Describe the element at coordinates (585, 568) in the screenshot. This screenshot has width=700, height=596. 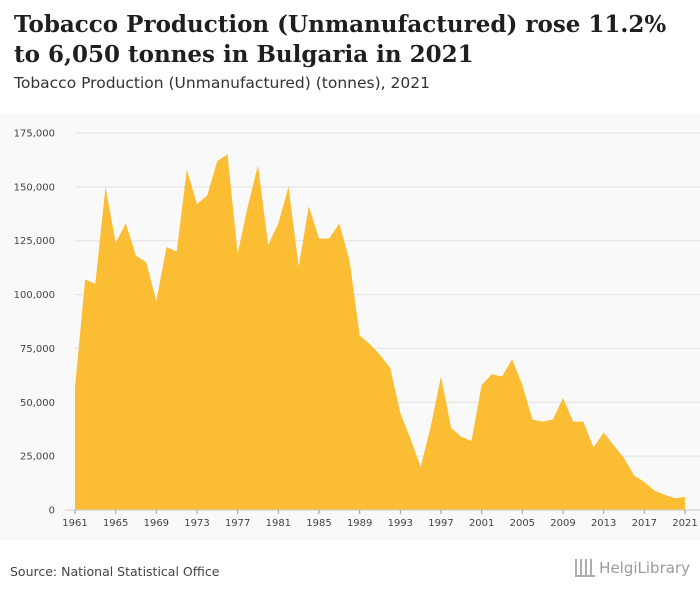
I see `library-icon` at that location.